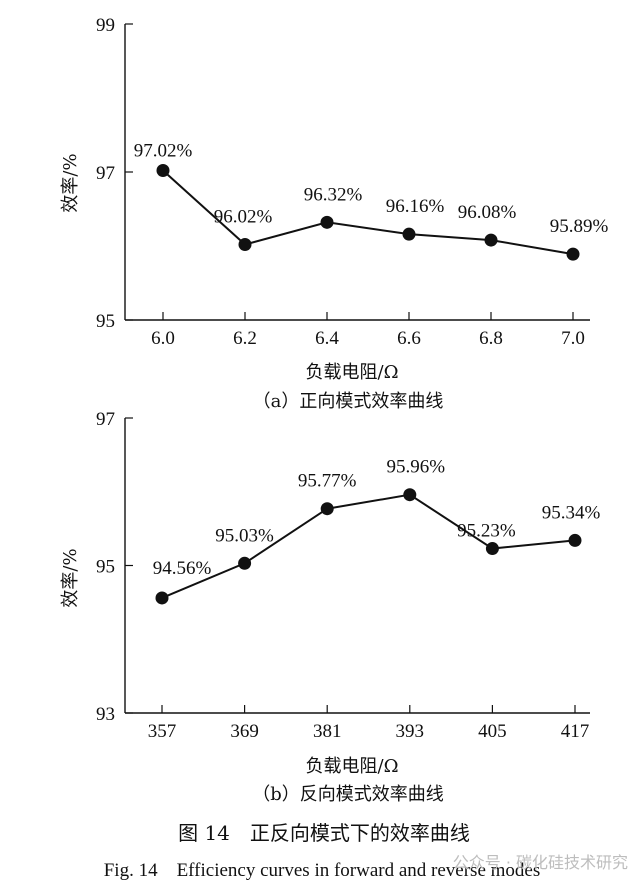  Describe the element at coordinates (579, 226) in the screenshot. I see `chart-a-data-label: 95.89%` at that location.